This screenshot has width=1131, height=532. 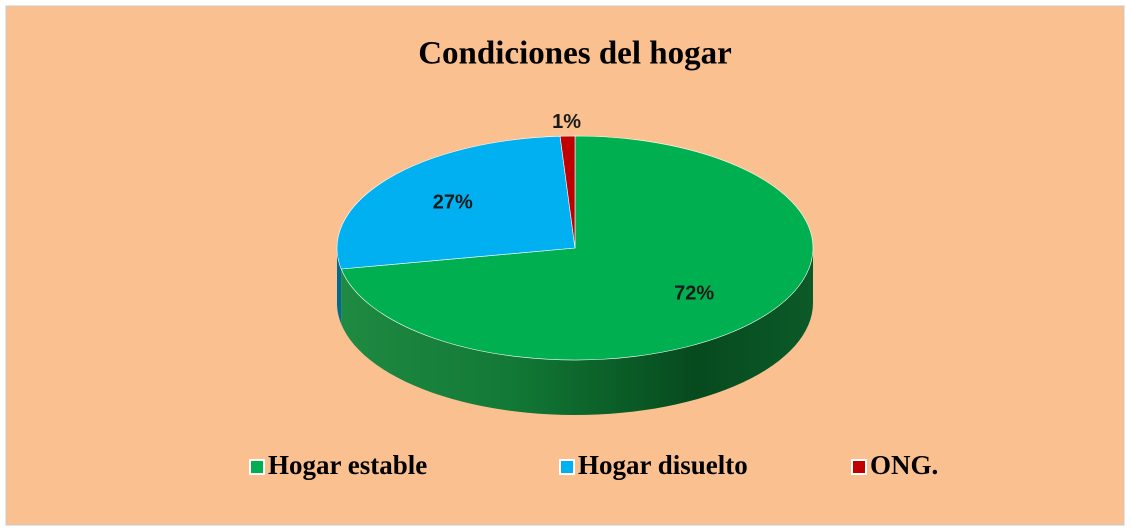 What do you see at coordinates (566, 122) in the screenshot?
I see `data-label: 1%` at bounding box center [566, 122].